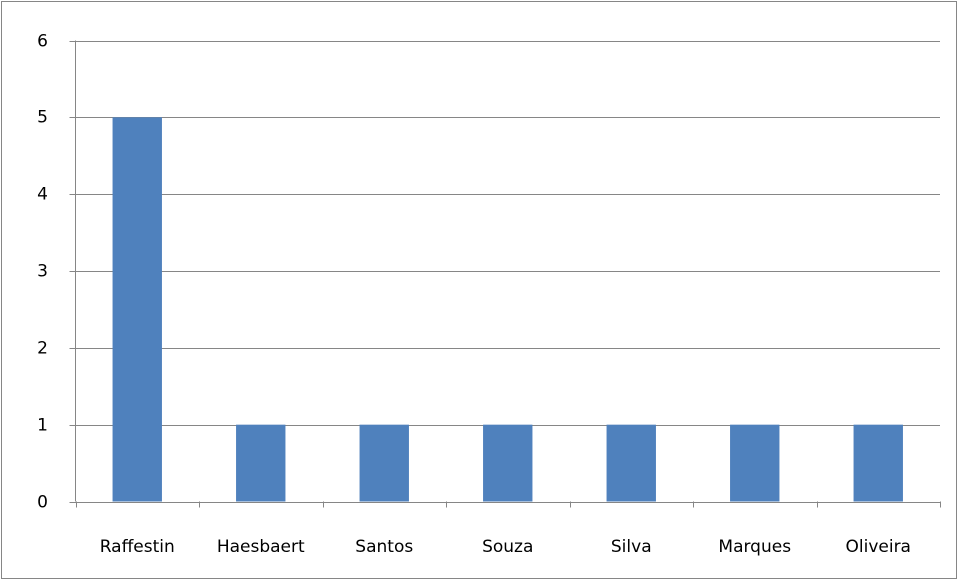 The width and height of the screenshot is (959, 581). What do you see at coordinates (878, 547) in the screenshot?
I see `x-tick-label: Oliveira` at bounding box center [878, 547].